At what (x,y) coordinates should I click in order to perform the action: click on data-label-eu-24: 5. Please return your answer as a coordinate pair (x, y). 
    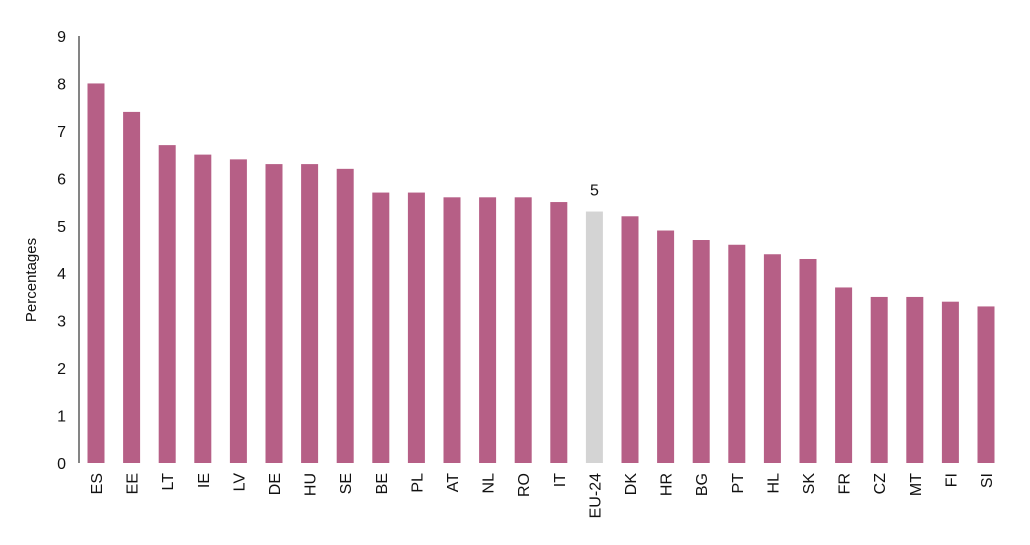
    Looking at the image, I should click on (594, 191).